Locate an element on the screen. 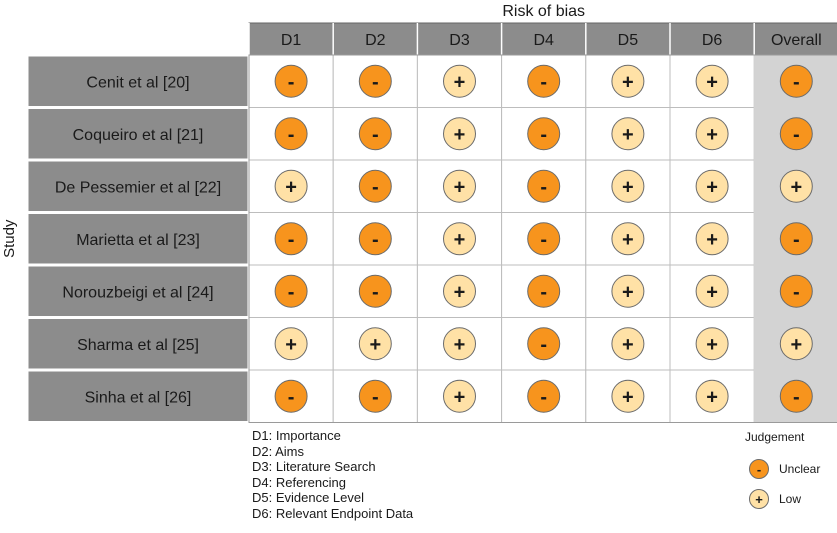  domain-legend-item: D5: Evidence Level is located at coordinates (308, 497).